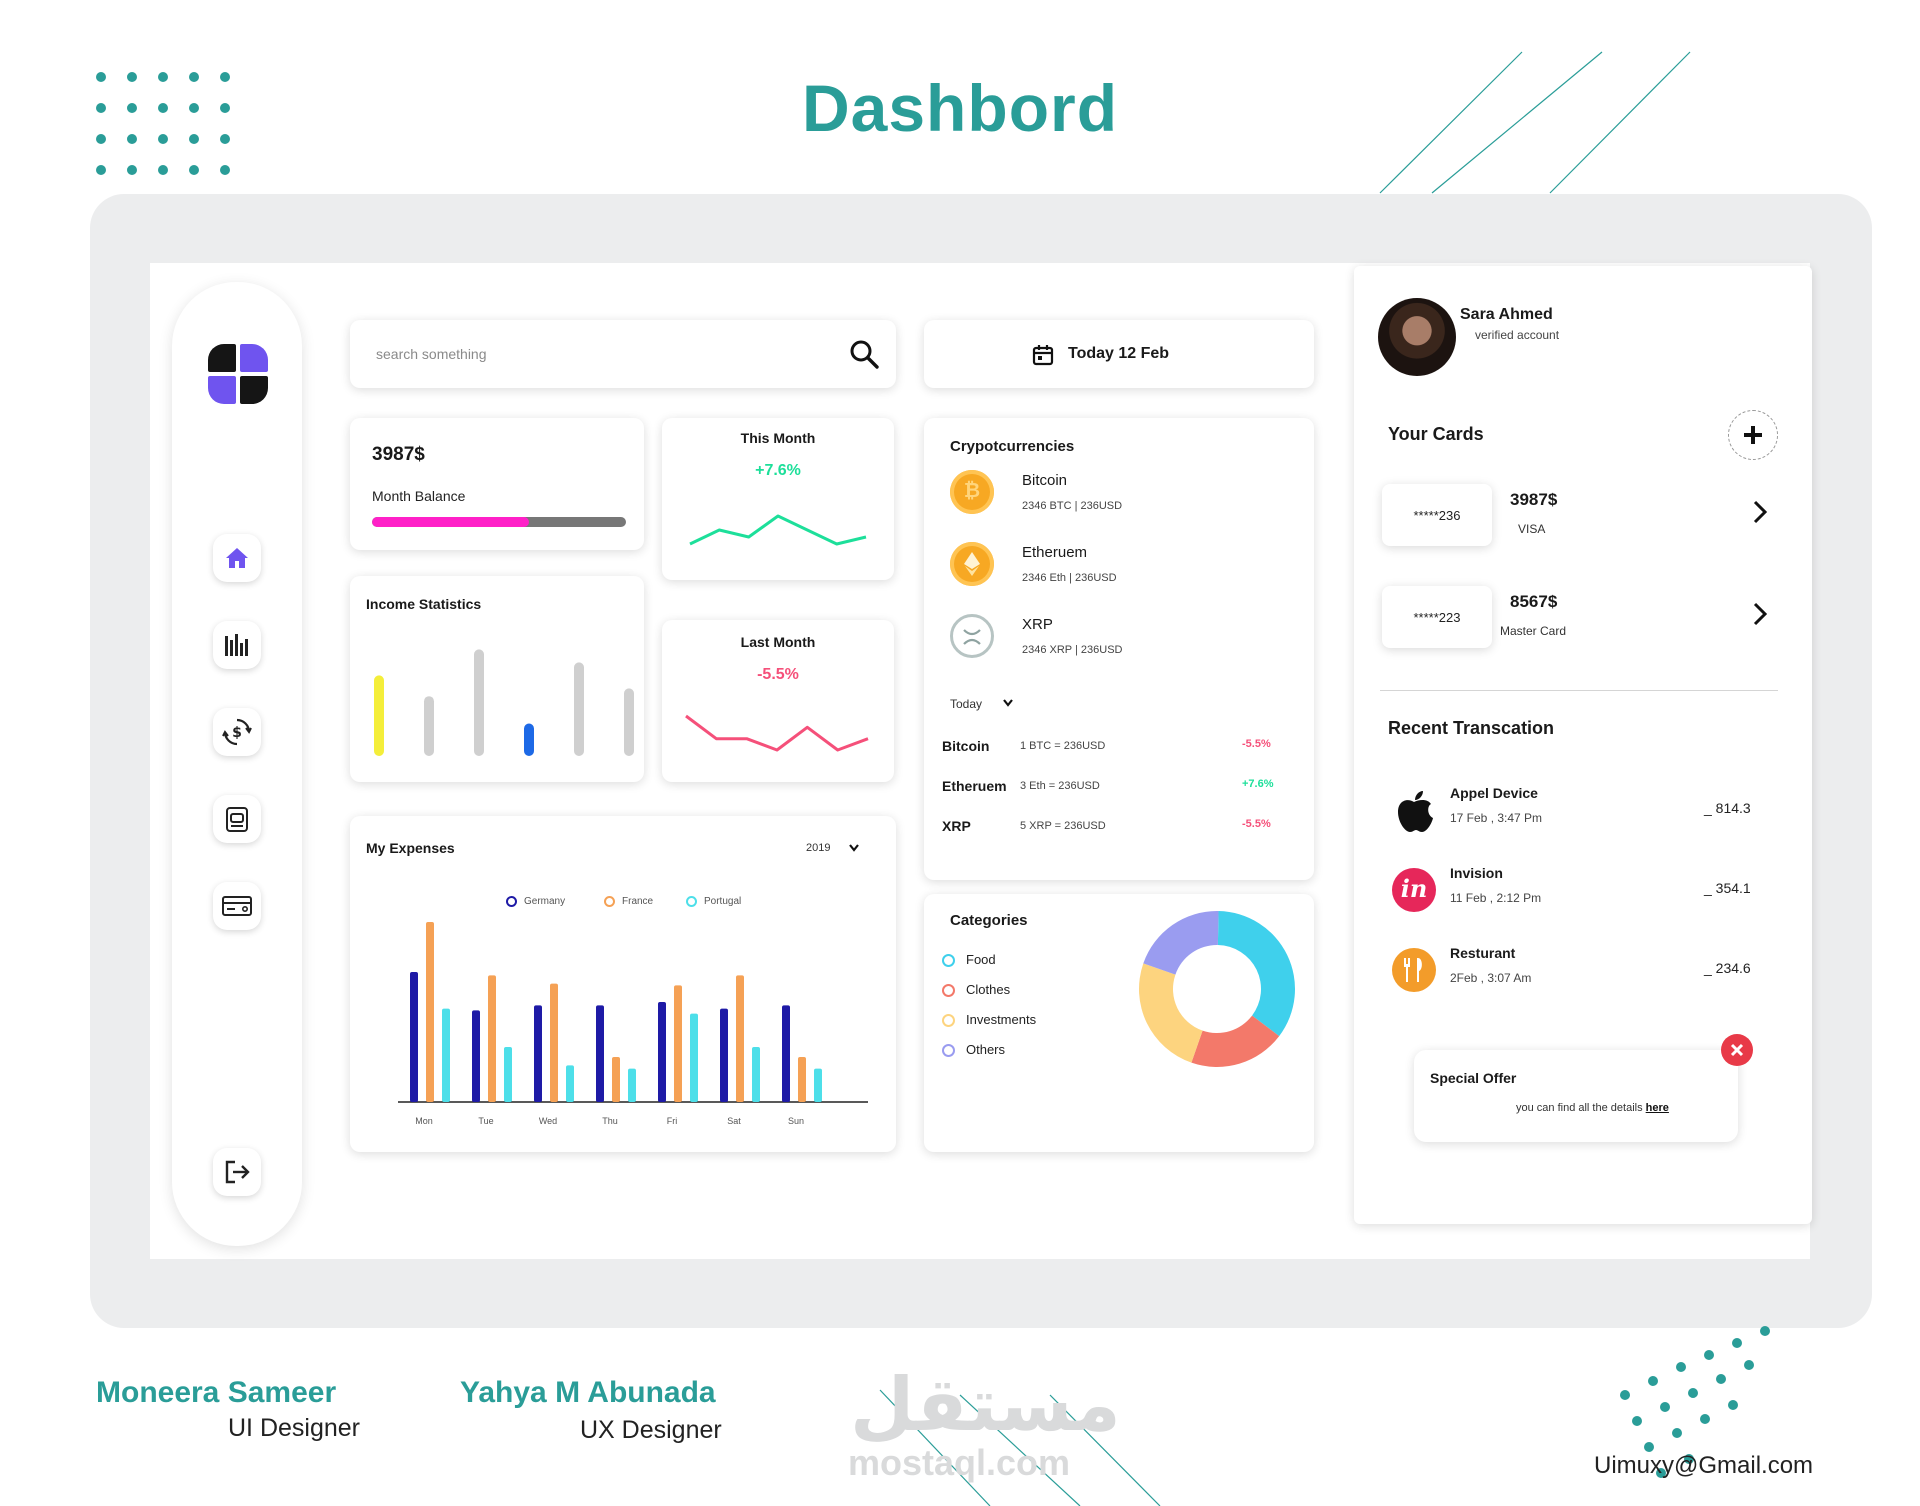  What do you see at coordinates (1001, 1019) in the screenshot?
I see `category-label: Investments` at bounding box center [1001, 1019].